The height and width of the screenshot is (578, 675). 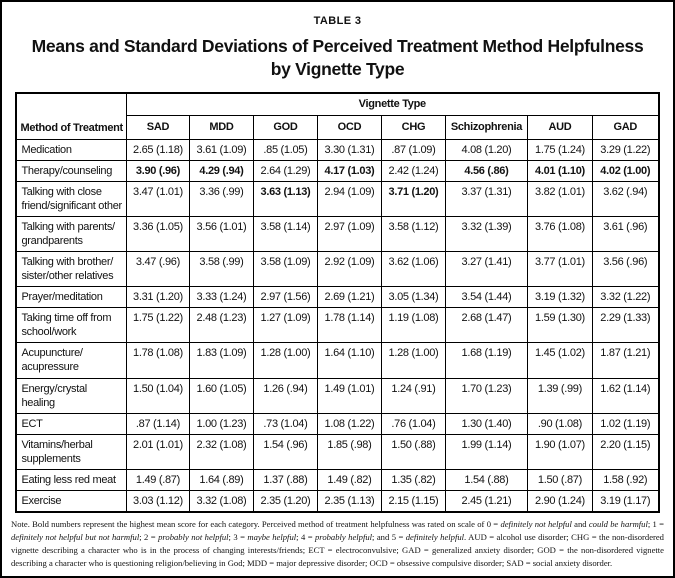 I want to click on value-cell: 3.58 (.99), so click(x=221, y=269).